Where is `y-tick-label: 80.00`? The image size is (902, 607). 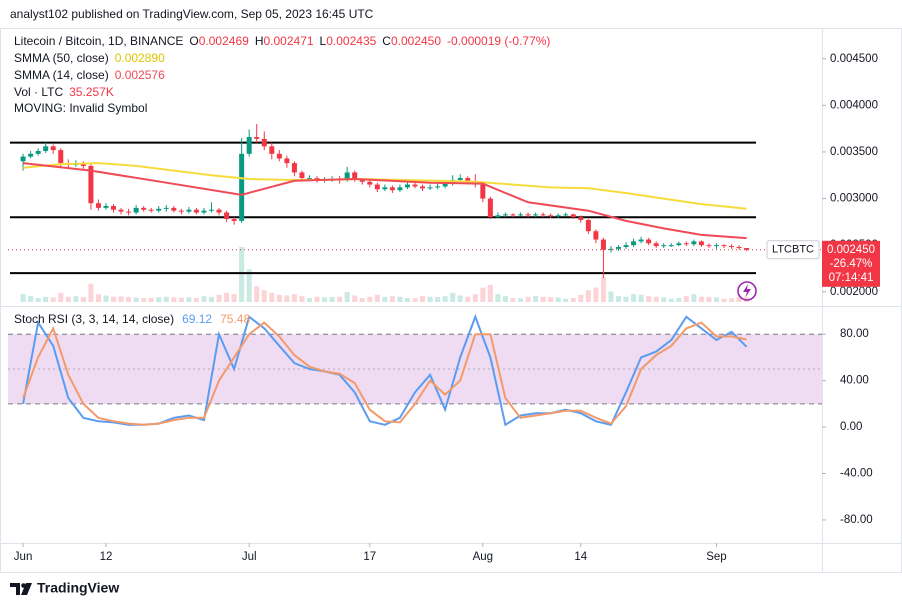
y-tick-label: 80.00 is located at coordinates (854, 334).